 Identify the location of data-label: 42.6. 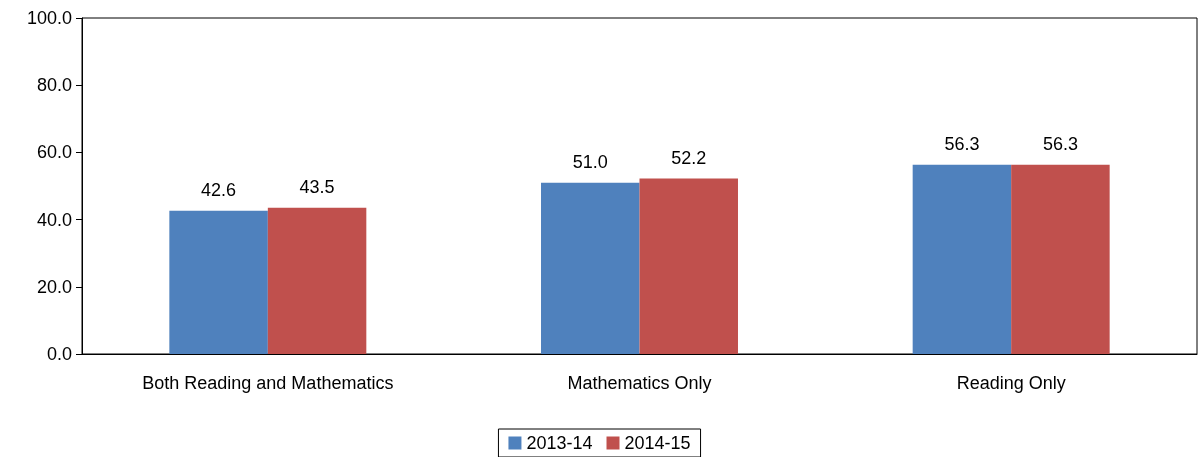
(219, 189).